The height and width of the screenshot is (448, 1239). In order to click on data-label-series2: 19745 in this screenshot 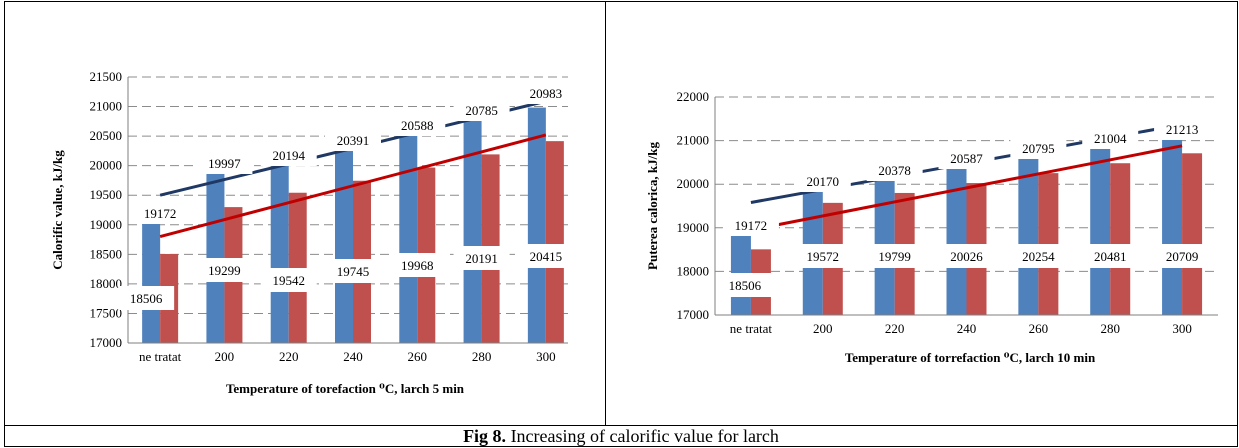, I will do `click(353, 271)`.